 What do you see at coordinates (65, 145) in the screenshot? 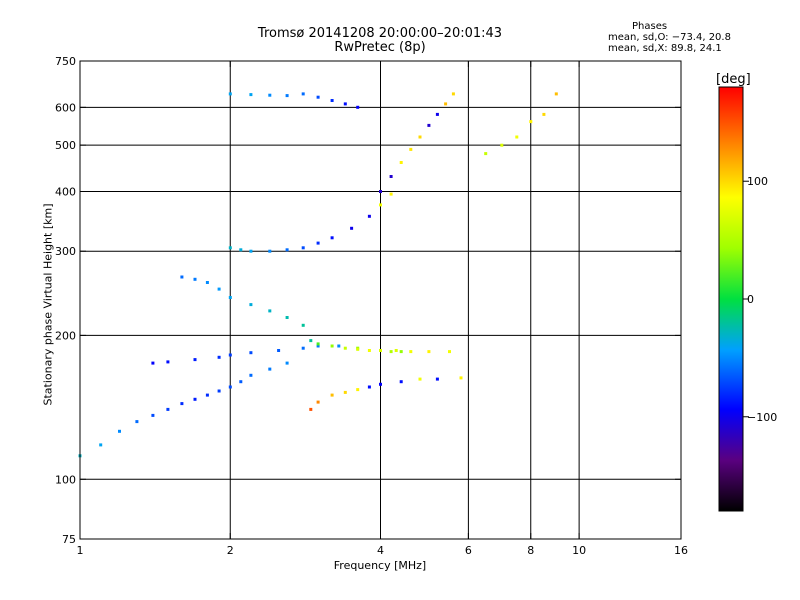
I see `y-tick-label: 500` at bounding box center [65, 145].